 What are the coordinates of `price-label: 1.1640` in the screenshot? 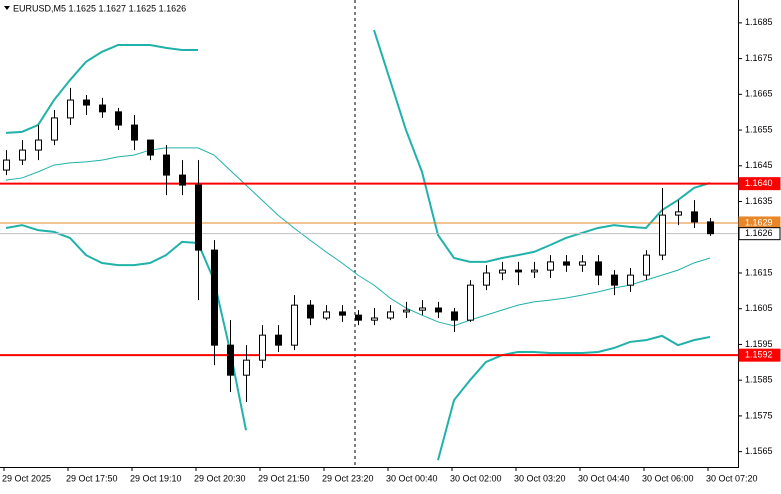 It's located at (759, 183).